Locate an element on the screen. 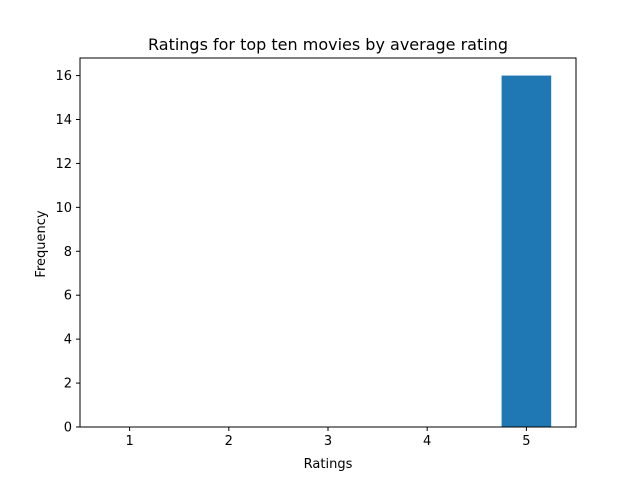 The width and height of the screenshot is (640, 480). y-tick-label: 0 is located at coordinates (68, 428).